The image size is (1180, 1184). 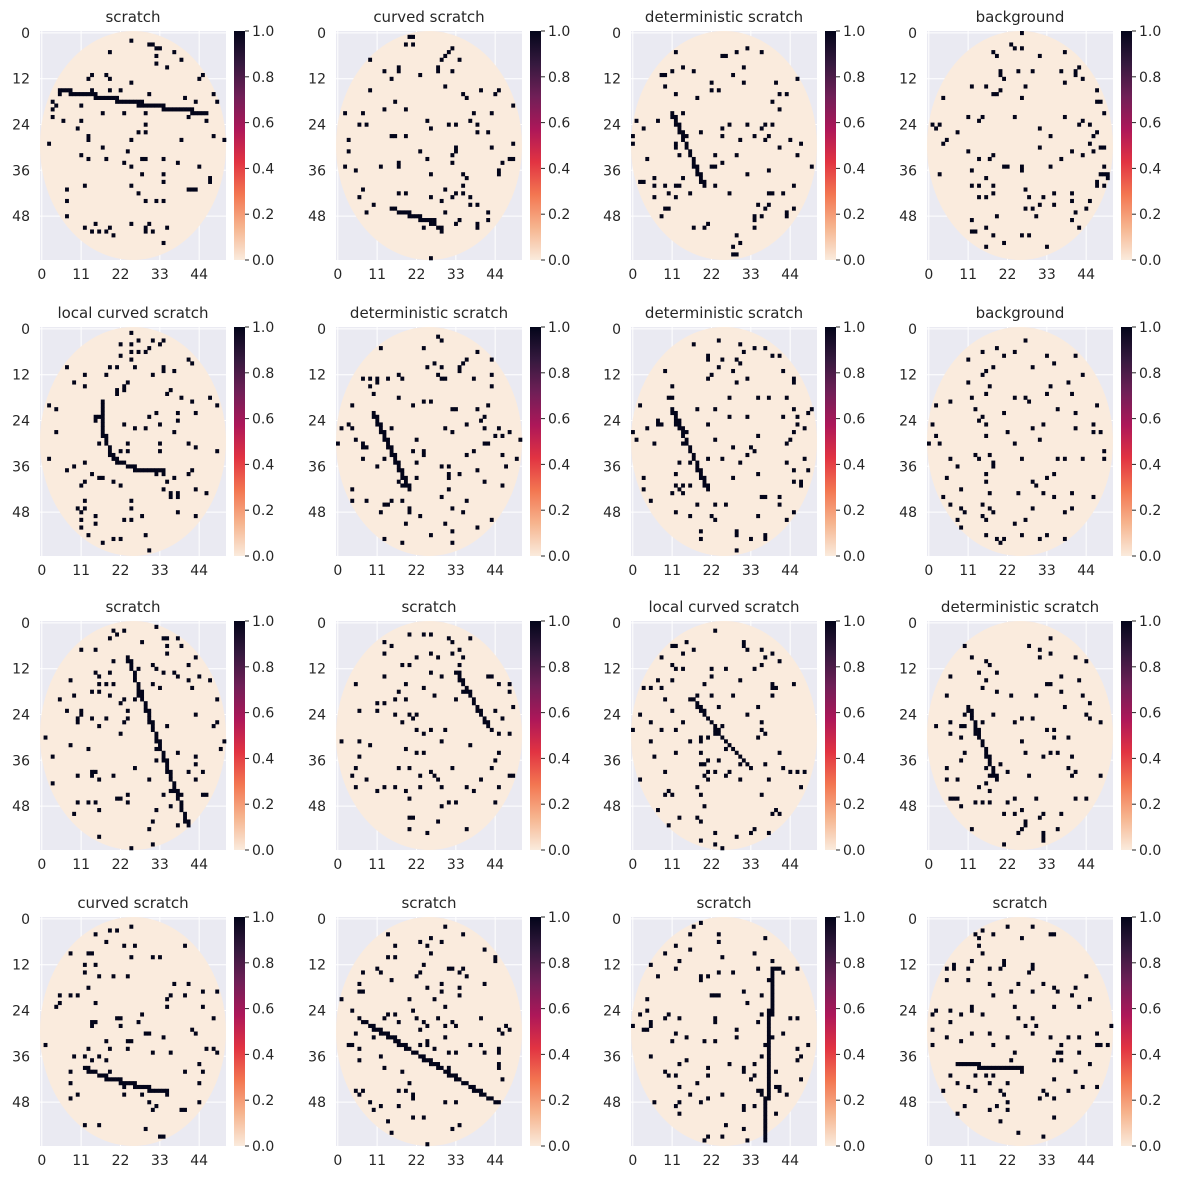 I want to click on y-tick-label: 24, so click(x=317, y=422).